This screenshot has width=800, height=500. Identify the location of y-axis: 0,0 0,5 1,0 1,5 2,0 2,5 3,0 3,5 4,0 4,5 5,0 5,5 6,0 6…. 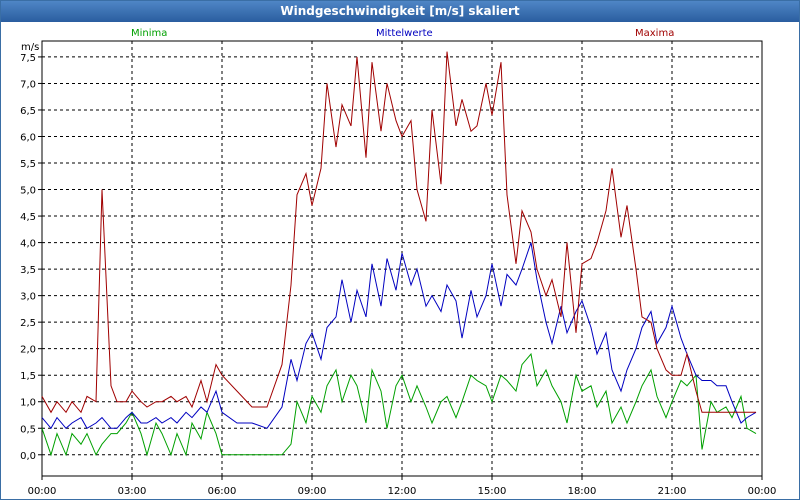
(31, 257).